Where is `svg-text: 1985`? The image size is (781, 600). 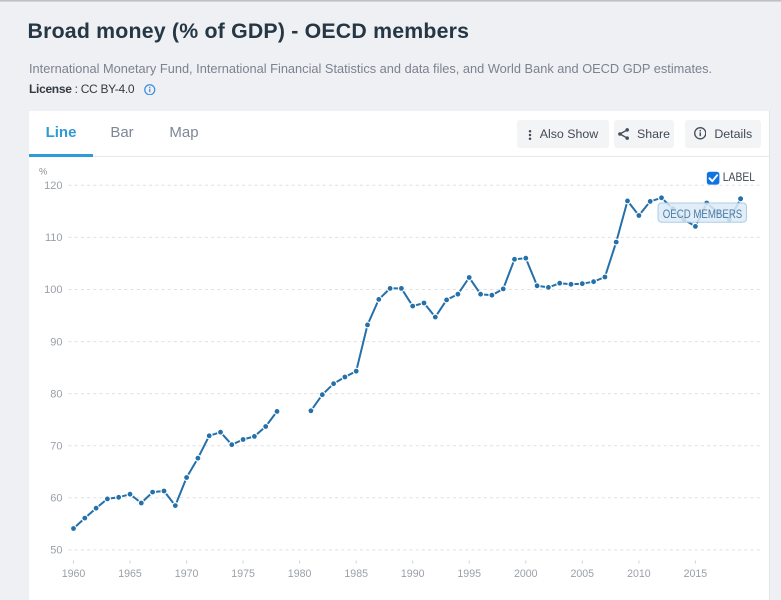 svg-text: 1985 is located at coordinates (356, 574).